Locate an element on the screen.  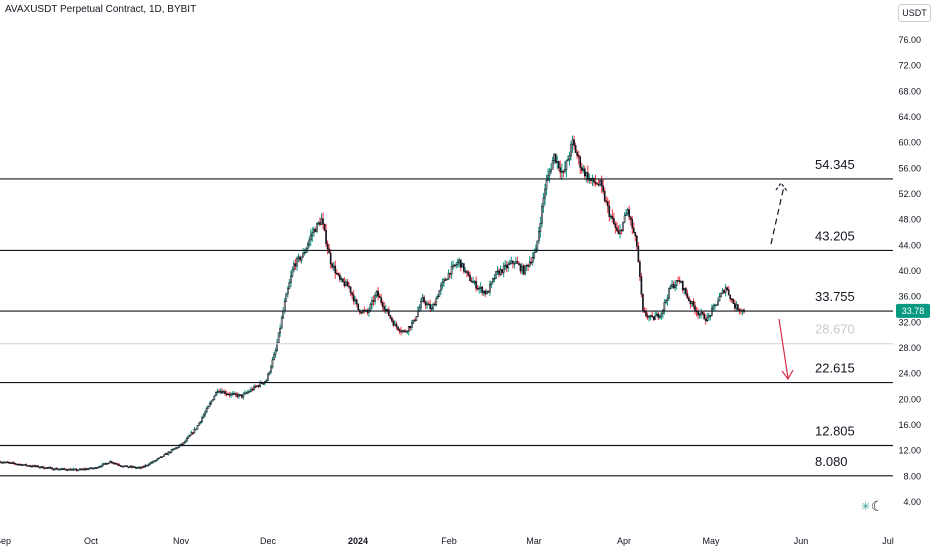
x-tick-label: Oct is located at coordinates (91, 541).